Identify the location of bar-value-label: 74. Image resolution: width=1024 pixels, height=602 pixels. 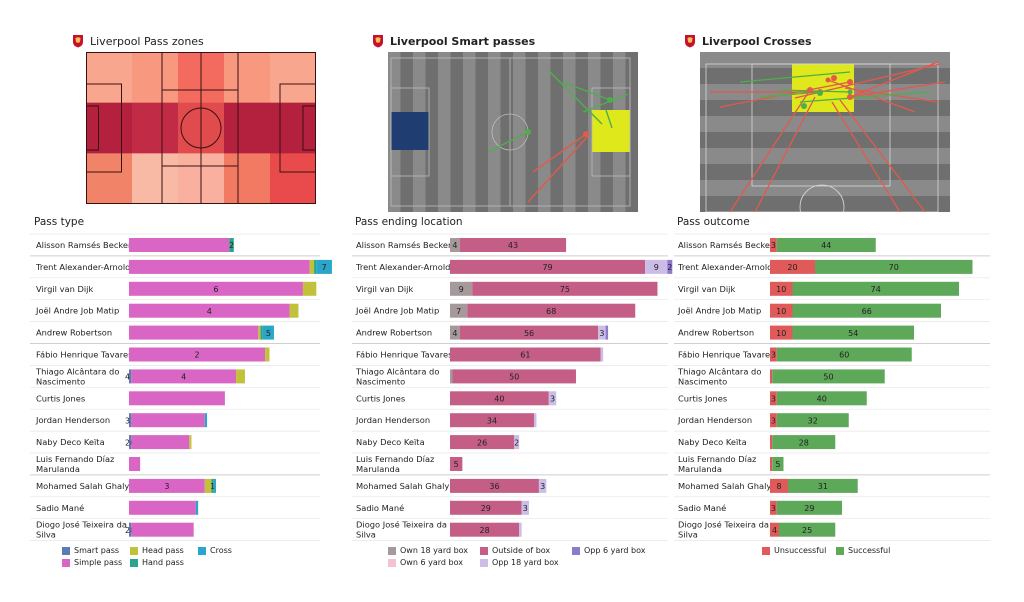
(876, 289).